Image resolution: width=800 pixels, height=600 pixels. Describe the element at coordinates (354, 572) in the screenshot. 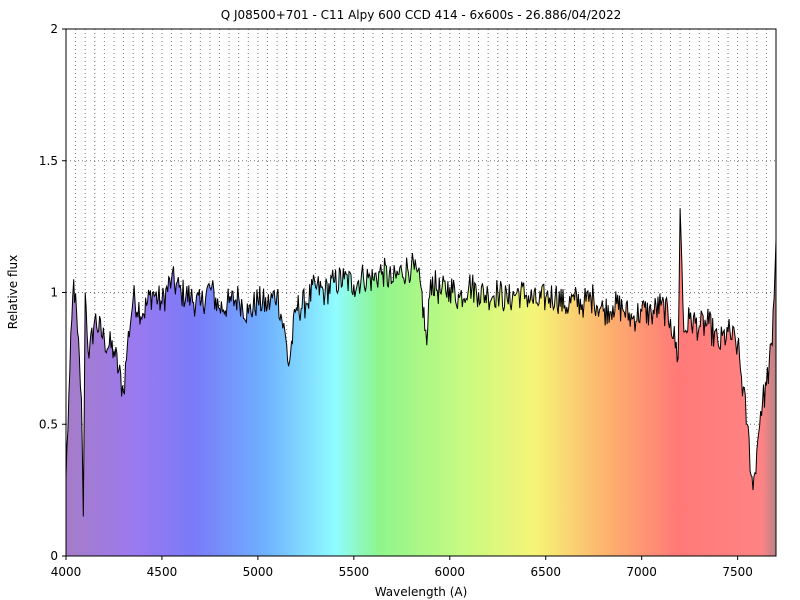

I see `x-tick-label: 5500` at that location.